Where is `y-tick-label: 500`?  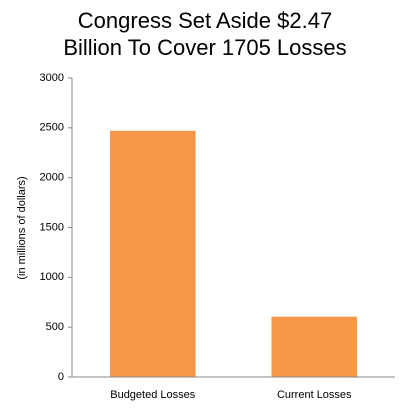
y-tick-label: 500 is located at coordinates (55, 327).